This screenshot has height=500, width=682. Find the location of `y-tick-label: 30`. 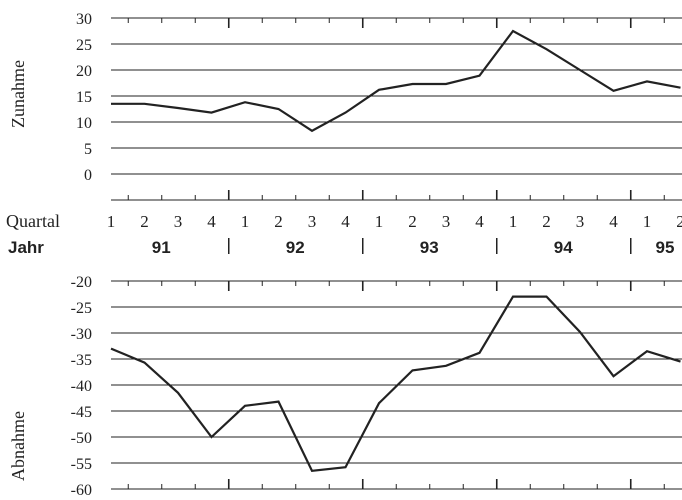

y-tick-label: 30 is located at coordinates (84, 19).